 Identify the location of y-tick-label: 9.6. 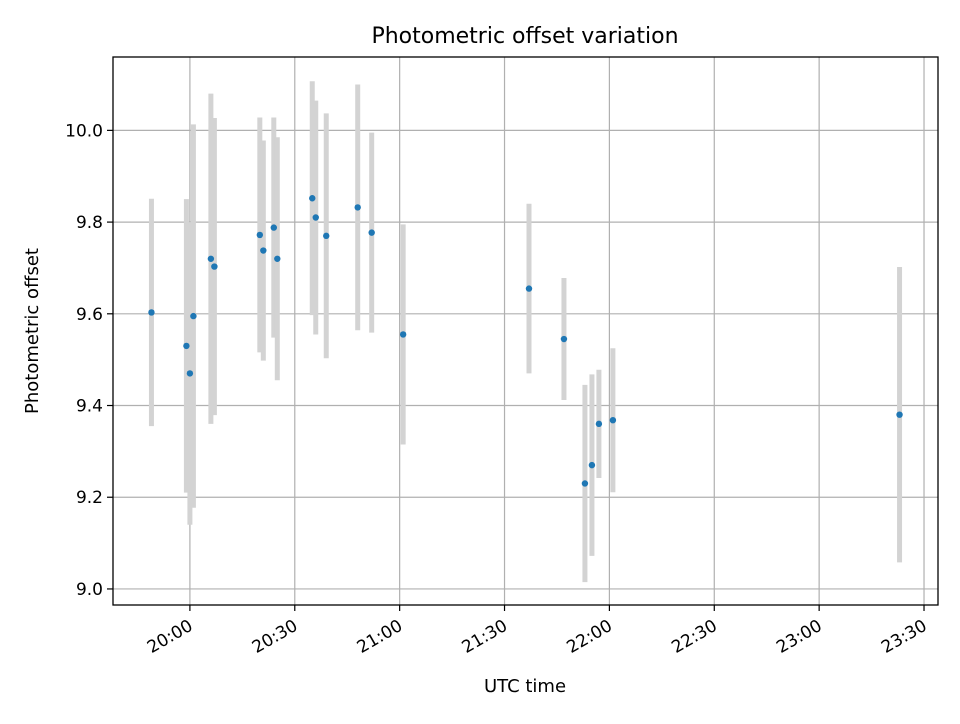
(89, 315).